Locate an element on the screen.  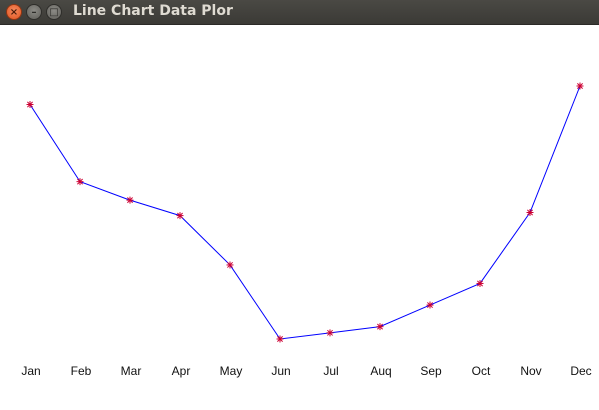
x-tick-label: Mar is located at coordinates (131, 371).